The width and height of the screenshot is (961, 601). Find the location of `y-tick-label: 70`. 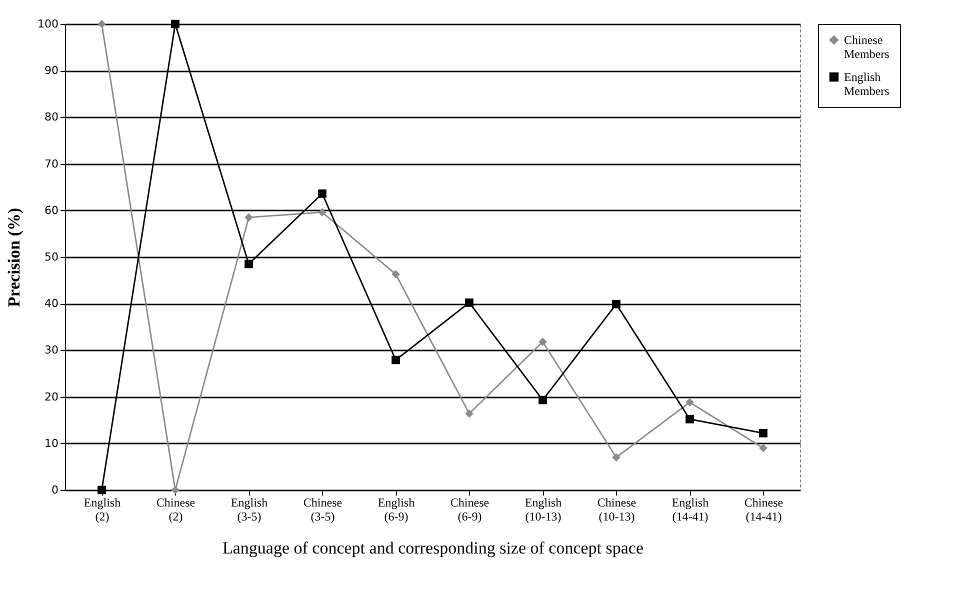

y-tick-label: 70 is located at coordinates (51, 163).